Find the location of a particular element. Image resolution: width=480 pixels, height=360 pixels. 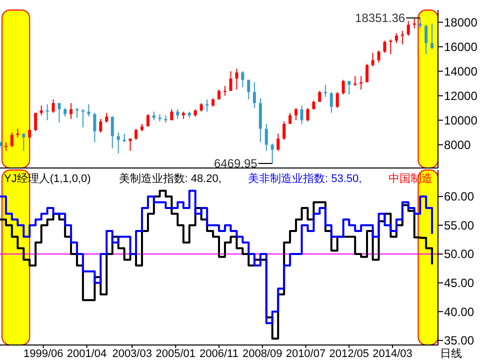

x-tick-label: 1999/06 is located at coordinates (43, 354).